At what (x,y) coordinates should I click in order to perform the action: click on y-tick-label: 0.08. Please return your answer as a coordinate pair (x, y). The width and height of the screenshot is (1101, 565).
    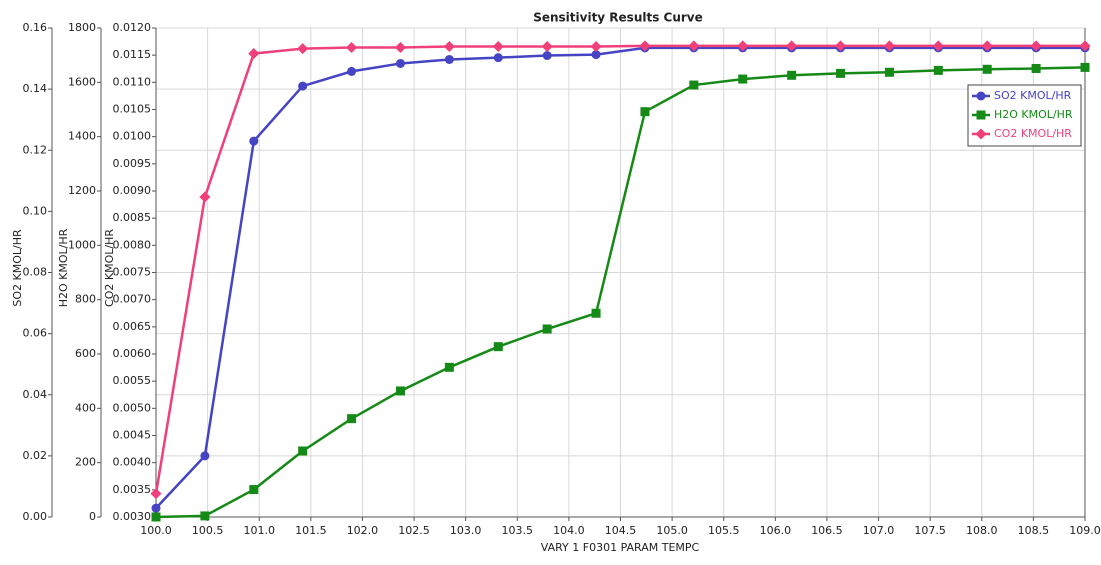
    Looking at the image, I should click on (35, 272).